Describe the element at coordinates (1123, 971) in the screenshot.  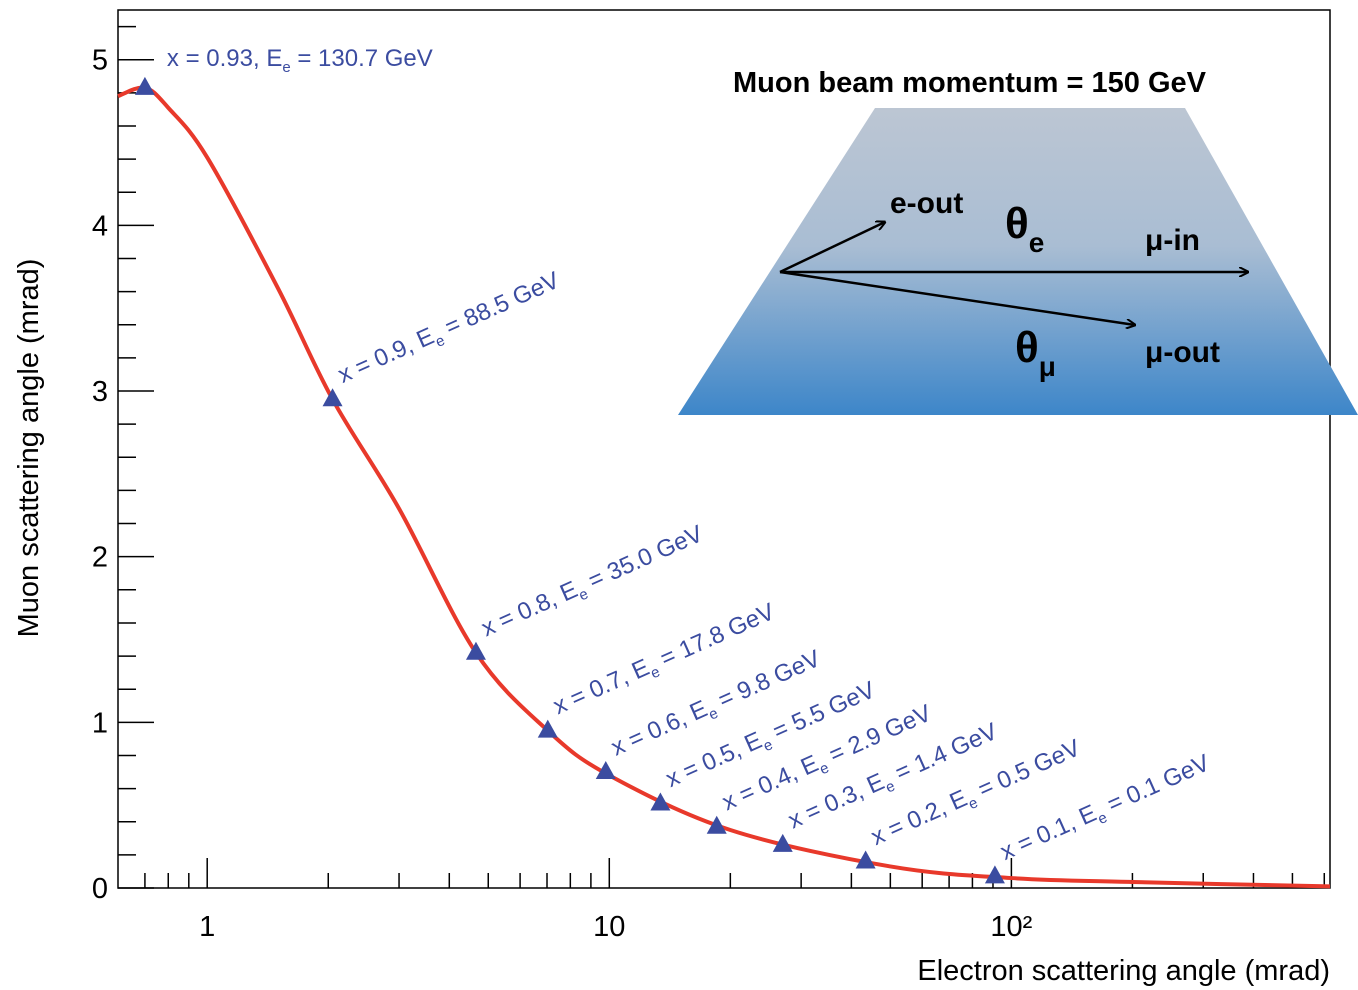
I see `x-axis-label: Electron scattering angle (mrad)` at that location.